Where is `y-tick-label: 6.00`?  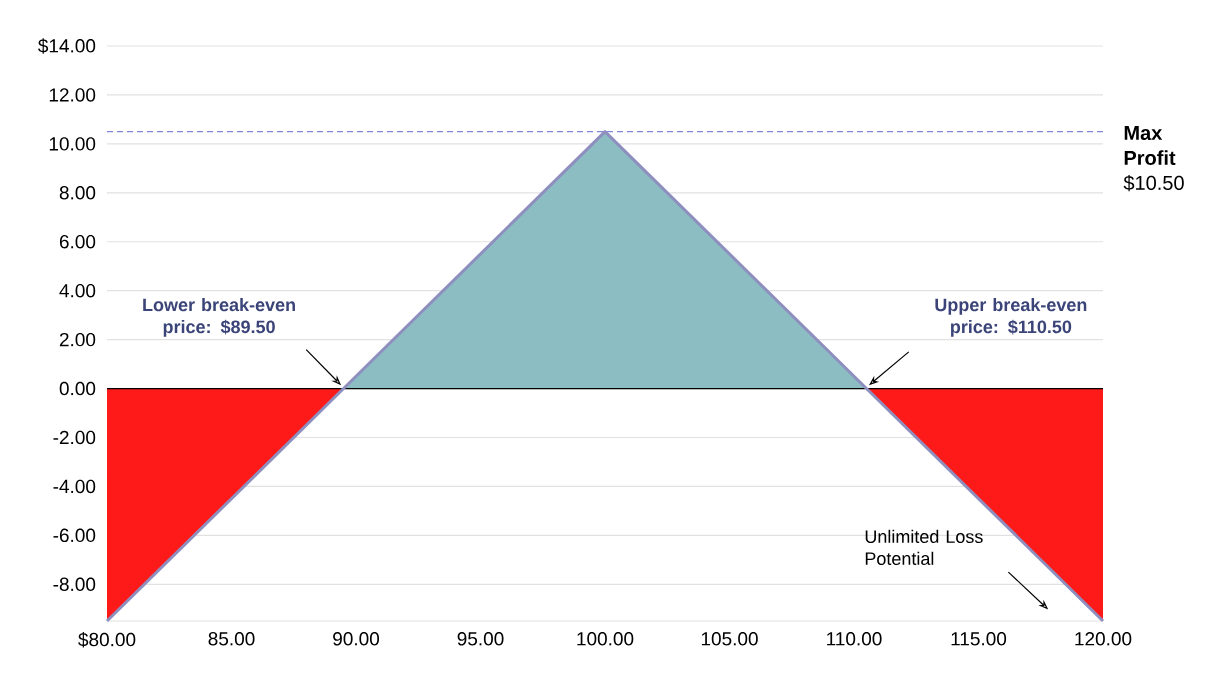
y-tick-label: 6.00 is located at coordinates (77, 242).